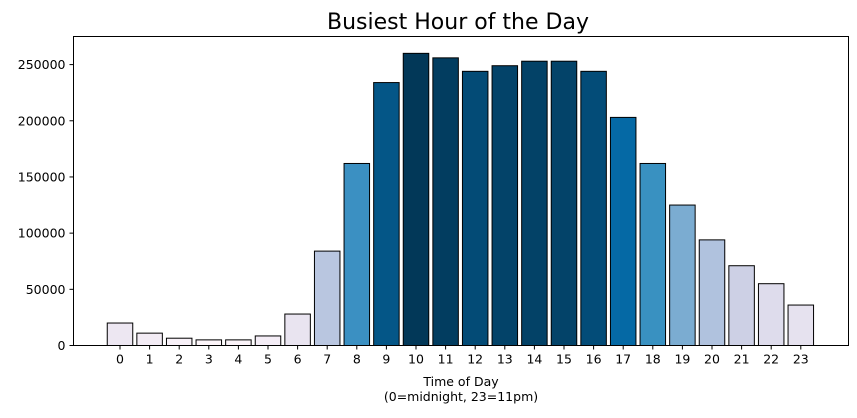 The image size is (857, 418). I want to click on y-tick-label: 50000, so click(46, 289).